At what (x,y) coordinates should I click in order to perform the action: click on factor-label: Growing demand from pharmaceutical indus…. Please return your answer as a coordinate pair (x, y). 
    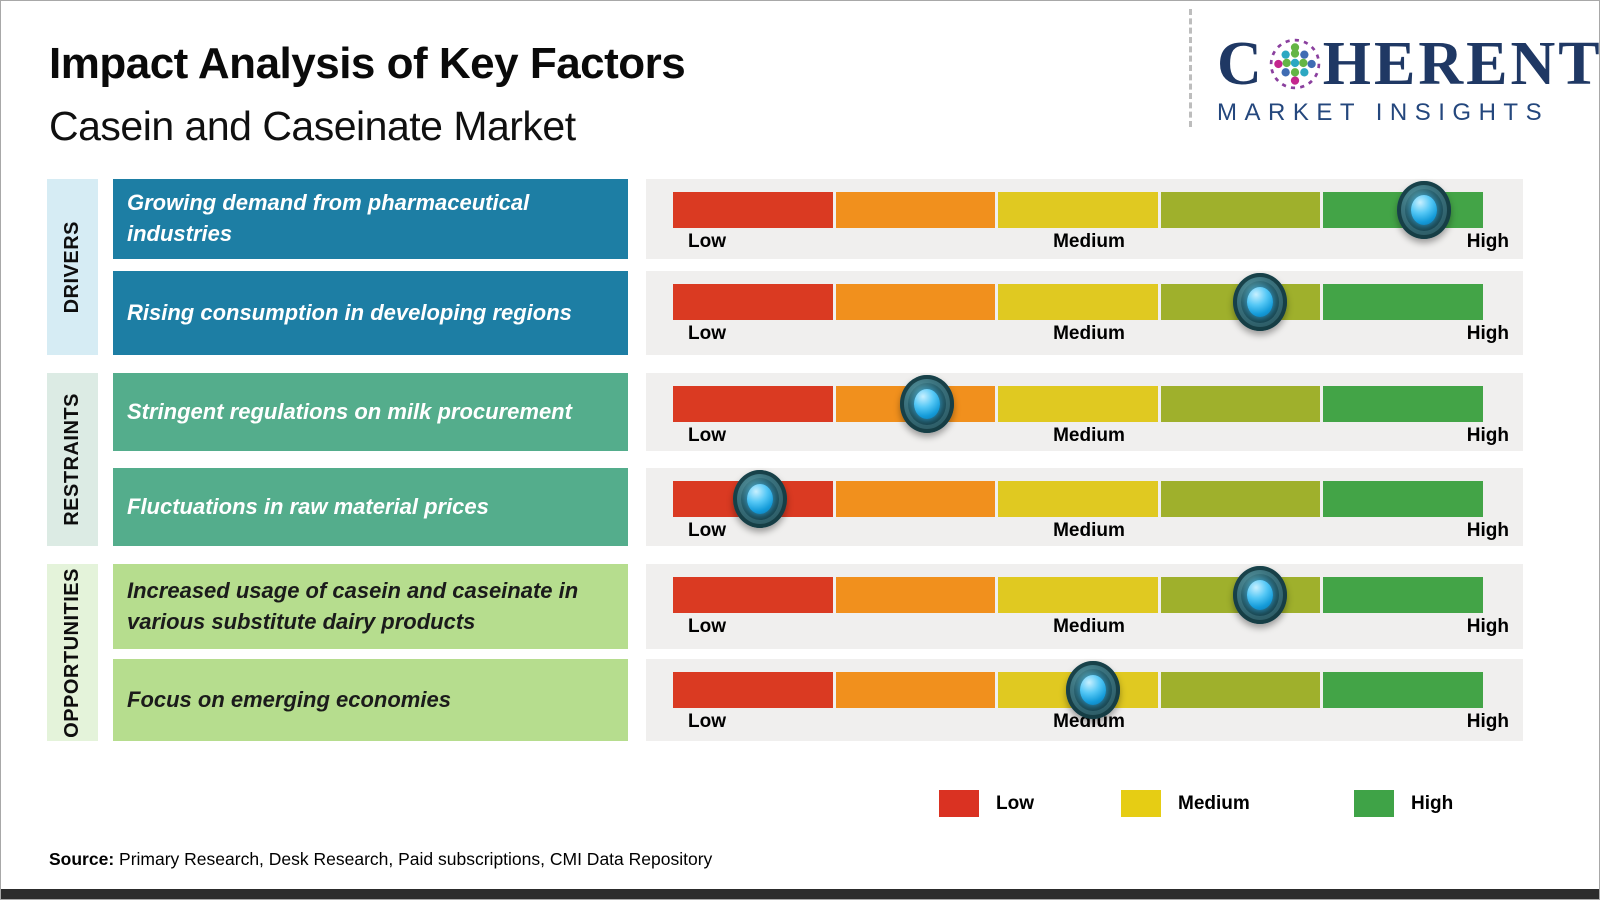
    Looking at the image, I should click on (328, 218).